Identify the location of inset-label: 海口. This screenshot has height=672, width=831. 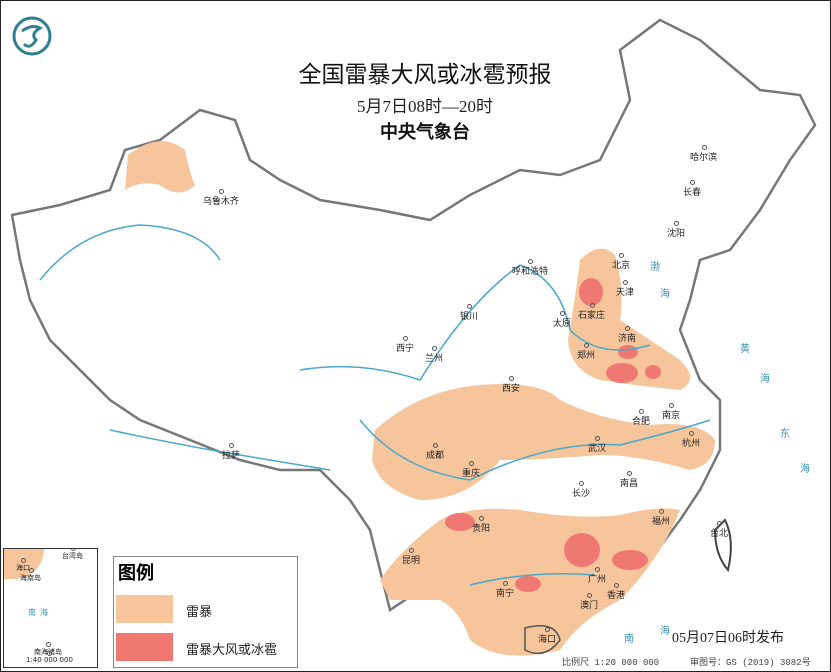
(23, 565).